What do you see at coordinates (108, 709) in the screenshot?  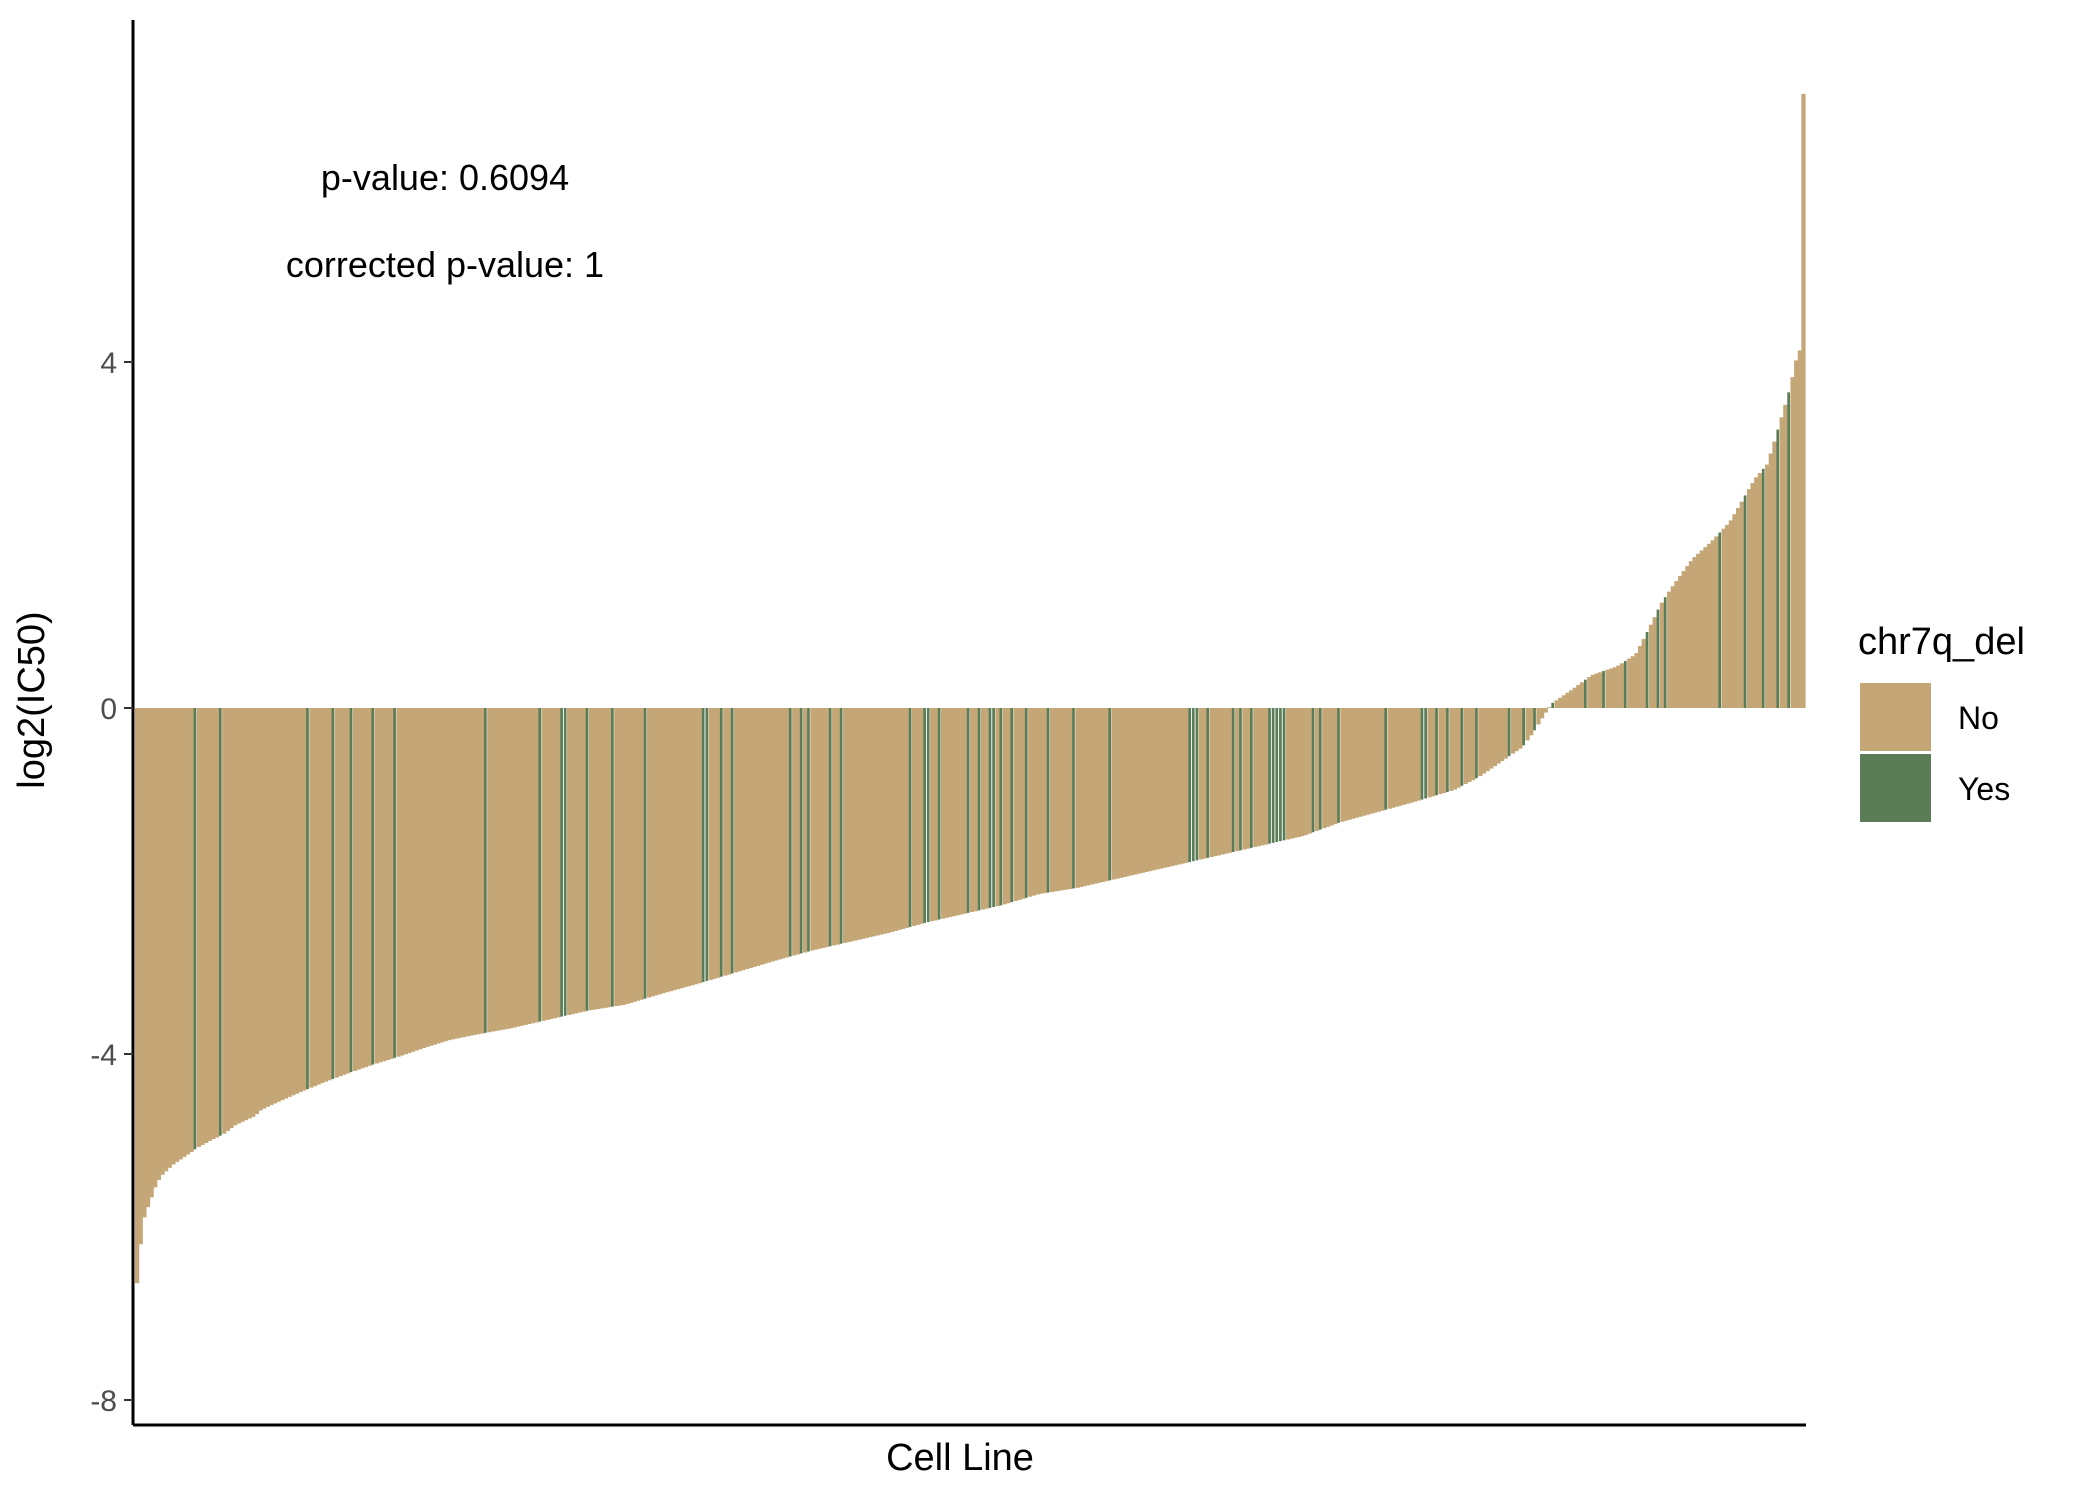 I see `y-tick-label: 0` at bounding box center [108, 709].